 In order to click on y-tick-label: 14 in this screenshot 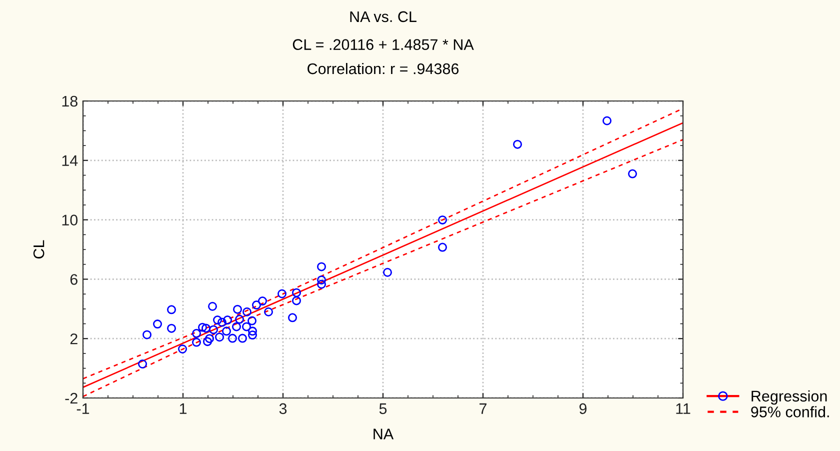, I will do `click(70, 160)`.